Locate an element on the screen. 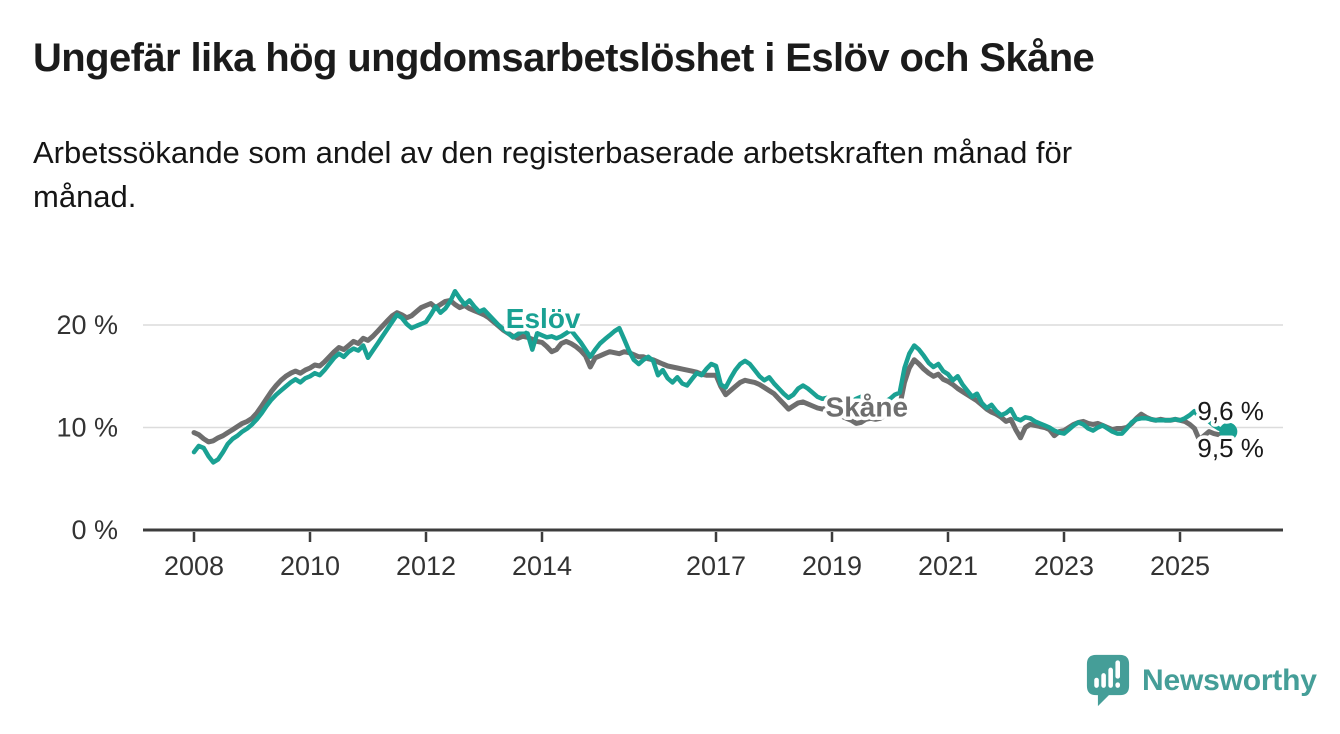 The width and height of the screenshot is (1340, 734). x-axis-label: 2014 is located at coordinates (542, 566).